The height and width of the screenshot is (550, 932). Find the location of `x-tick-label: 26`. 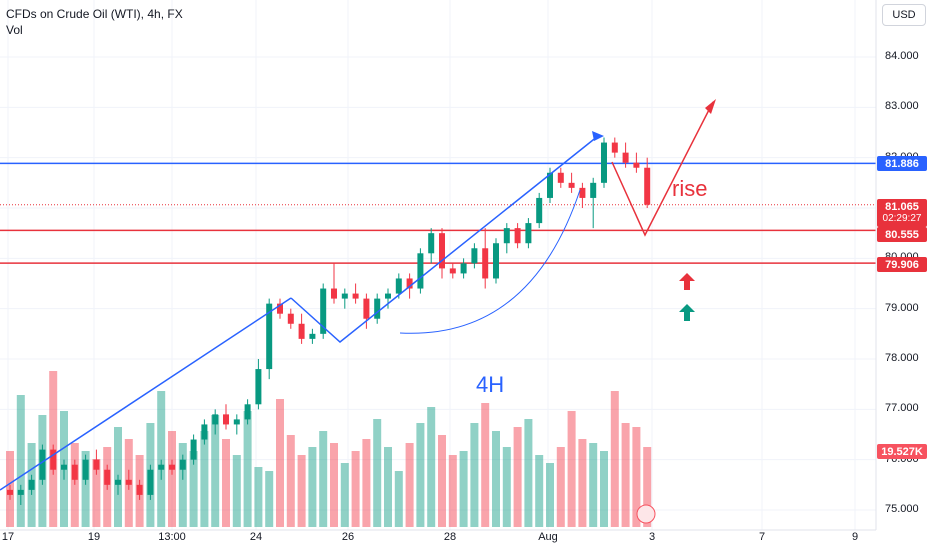

x-tick-label: 26 is located at coordinates (348, 537).